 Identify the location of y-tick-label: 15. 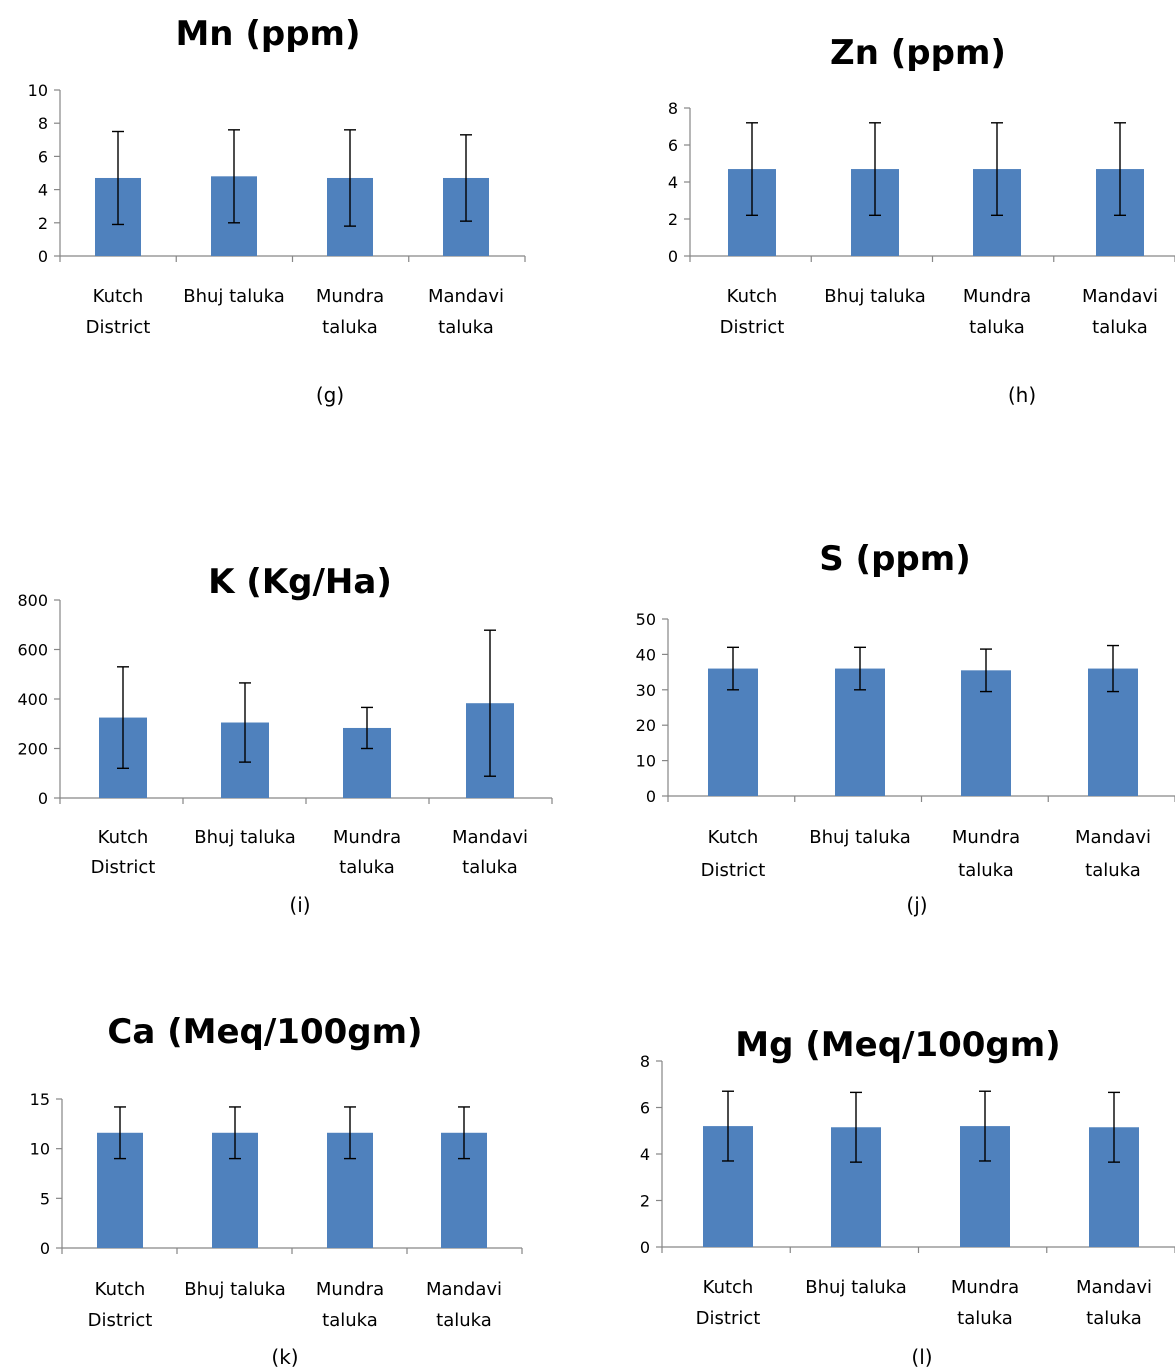
(40, 1099).